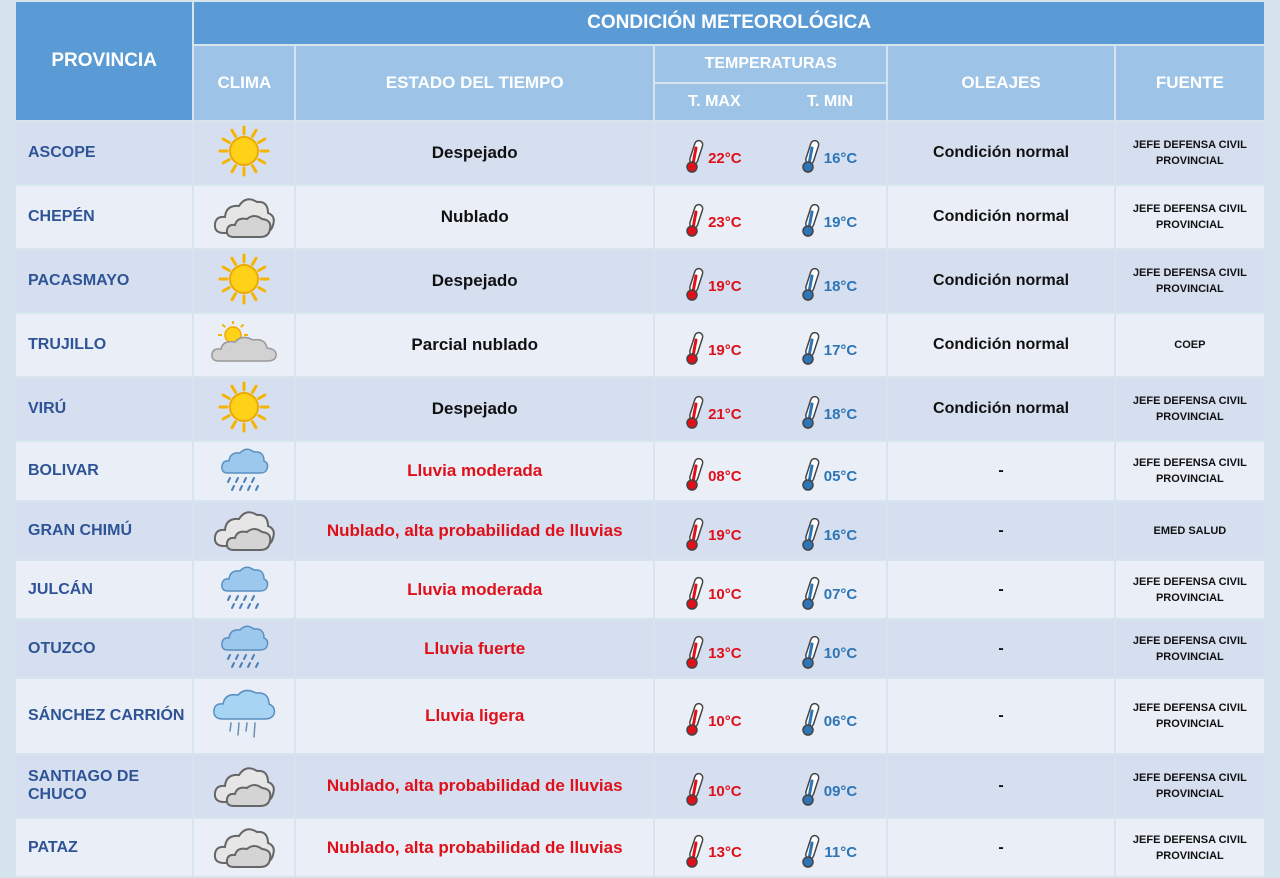 Image resolution: width=1280 pixels, height=878 pixels. What do you see at coordinates (713, 286) in the screenshot?
I see `tmax-value: 19°C` at bounding box center [713, 286].